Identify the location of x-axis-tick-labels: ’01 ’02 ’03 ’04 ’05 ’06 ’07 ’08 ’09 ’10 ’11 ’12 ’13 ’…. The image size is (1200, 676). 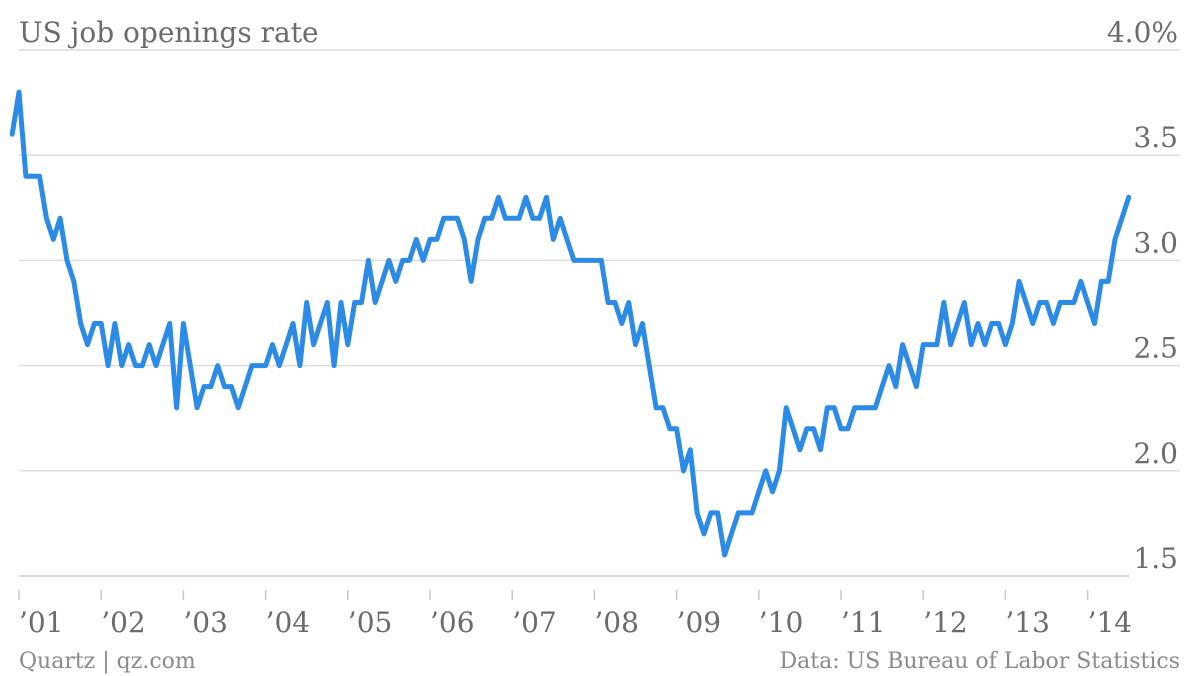
(575, 622).